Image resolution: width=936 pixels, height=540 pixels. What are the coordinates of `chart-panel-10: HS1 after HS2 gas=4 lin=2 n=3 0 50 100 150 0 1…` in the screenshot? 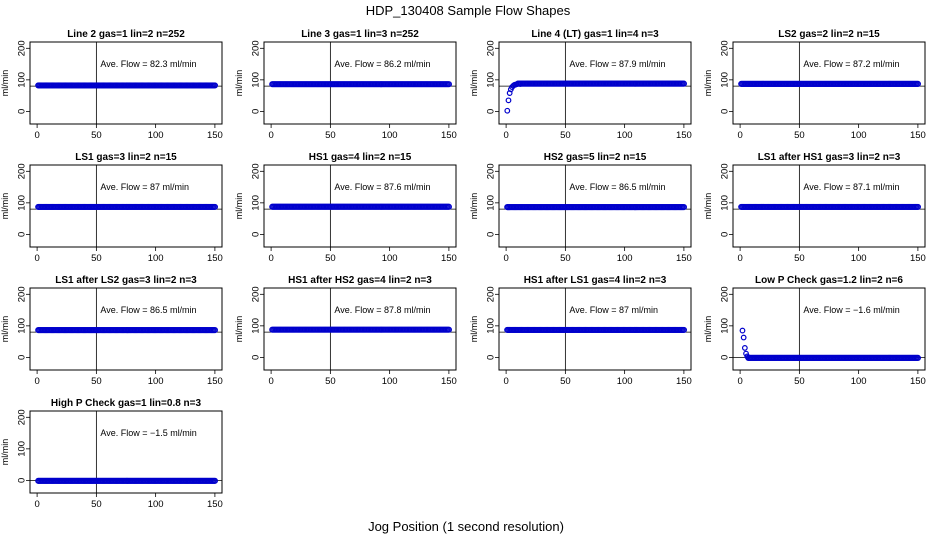 It's located at (345, 331).